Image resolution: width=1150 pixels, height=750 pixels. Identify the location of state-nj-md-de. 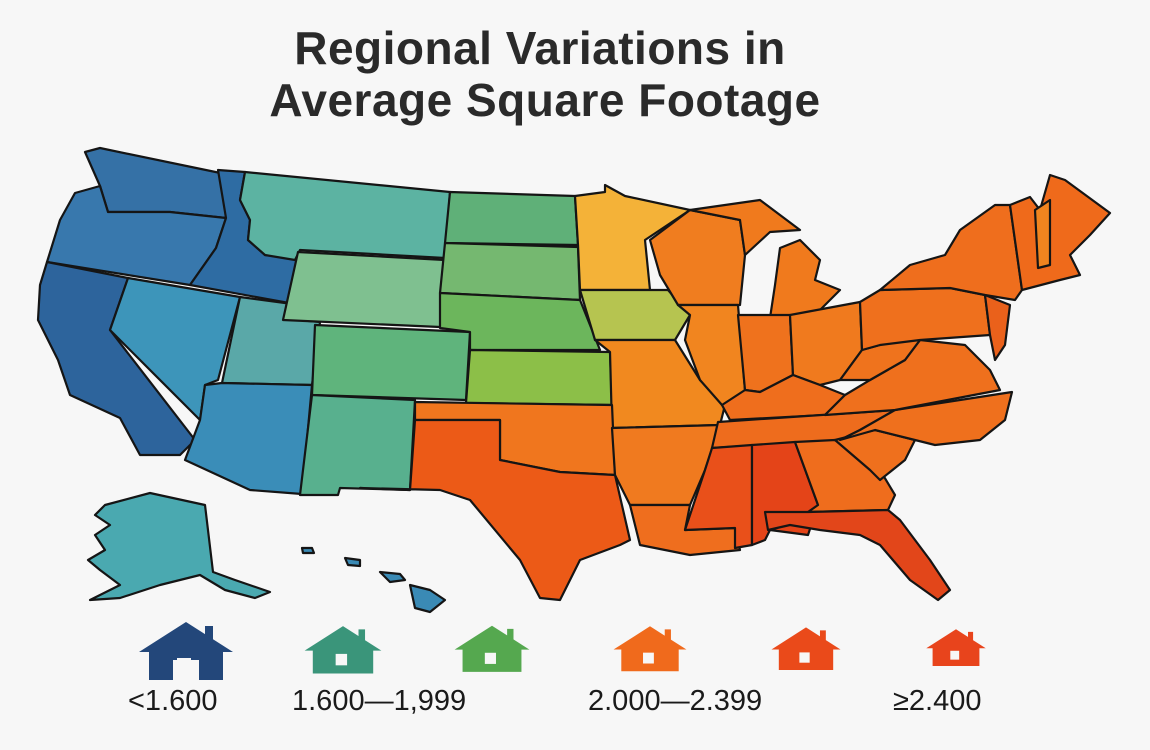
(997, 327).